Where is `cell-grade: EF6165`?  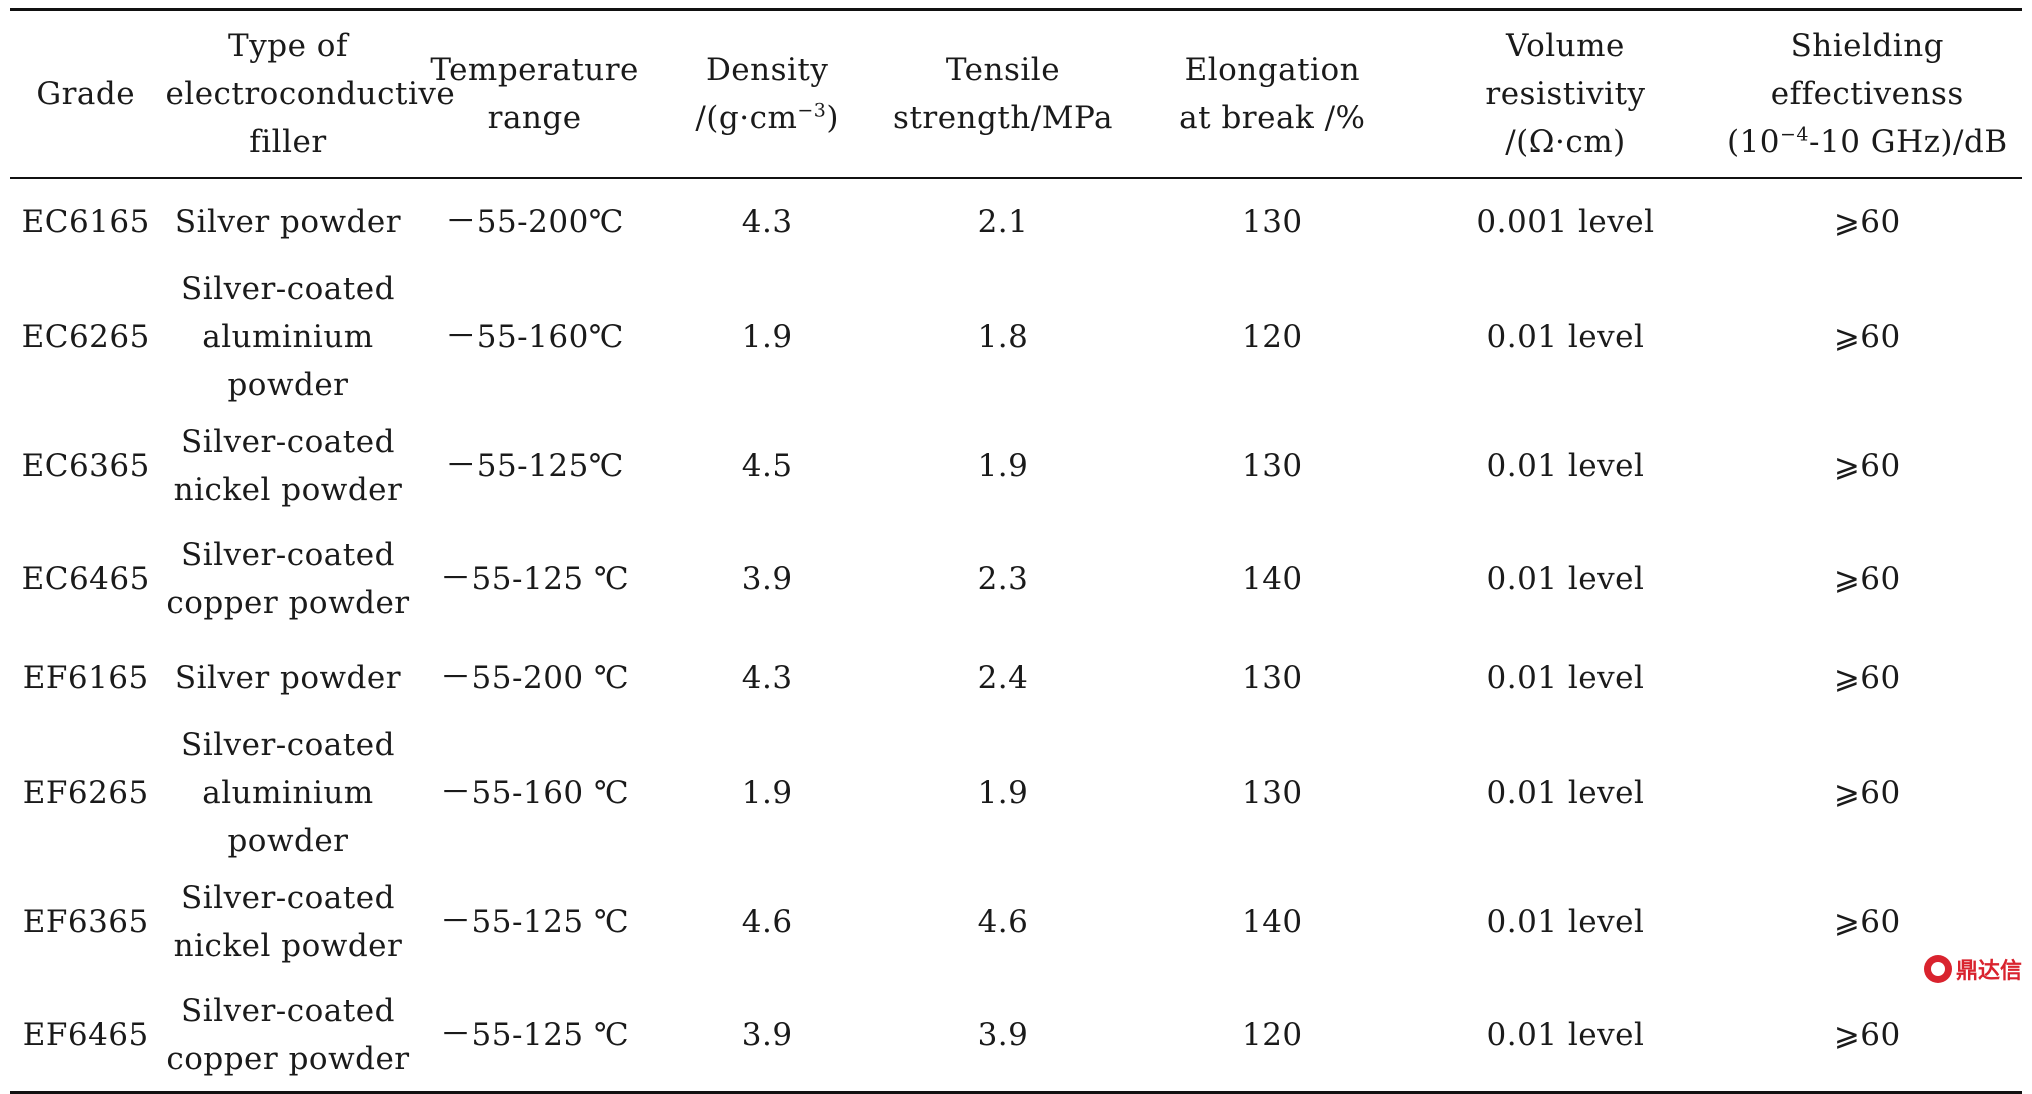
cell-grade: EF6165 is located at coordinates (85, 678).